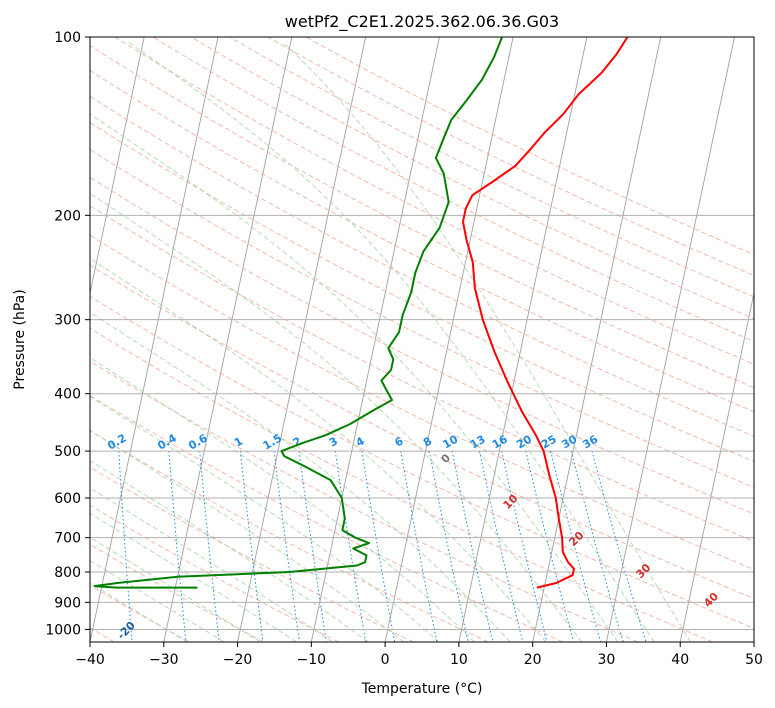 This screenshot has width=775, height=708. I want to click on dry-adiabat-label: -10, so click(184, 699).